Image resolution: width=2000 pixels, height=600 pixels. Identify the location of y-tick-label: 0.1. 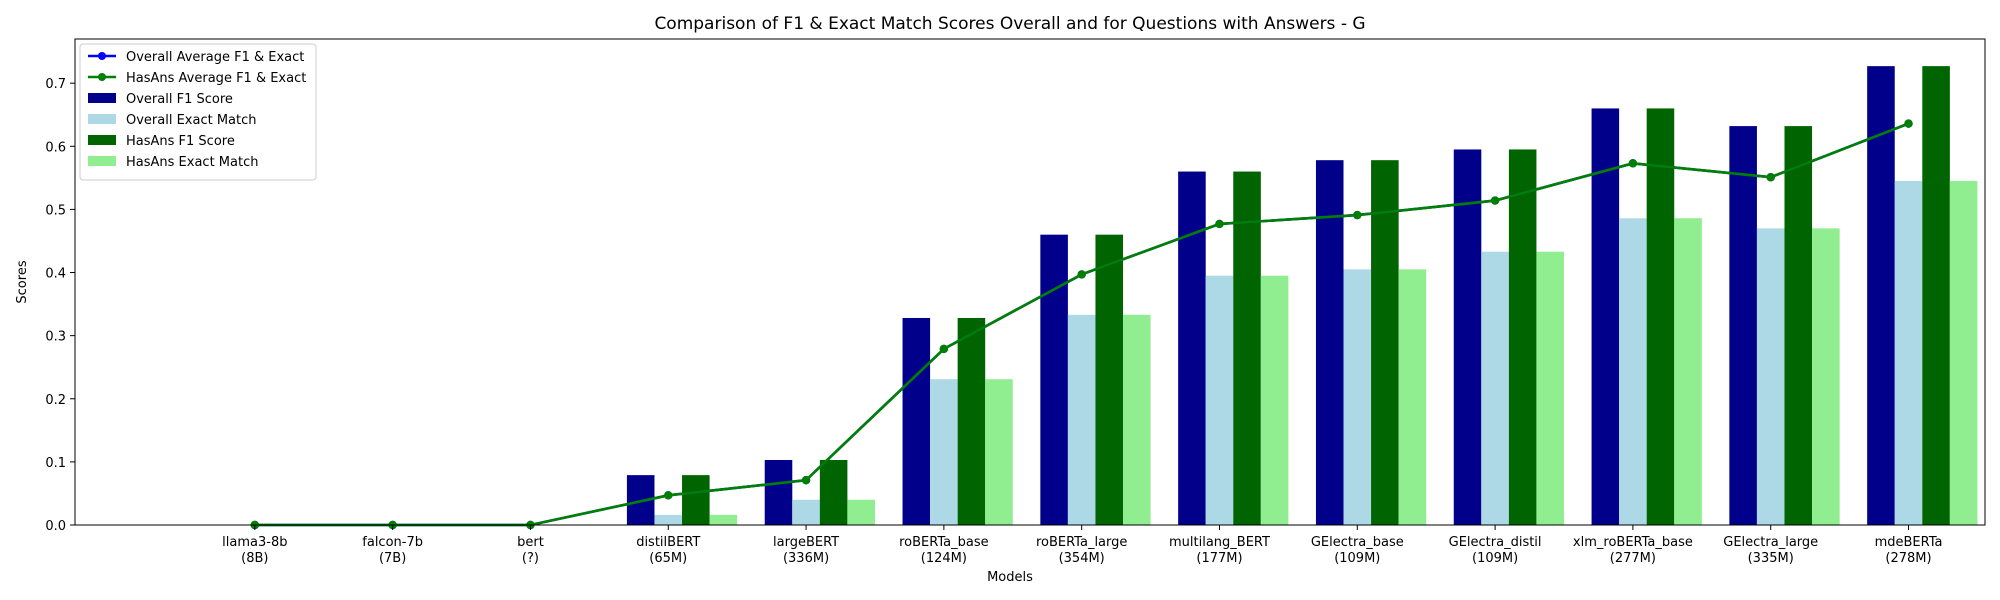
(55, 463).